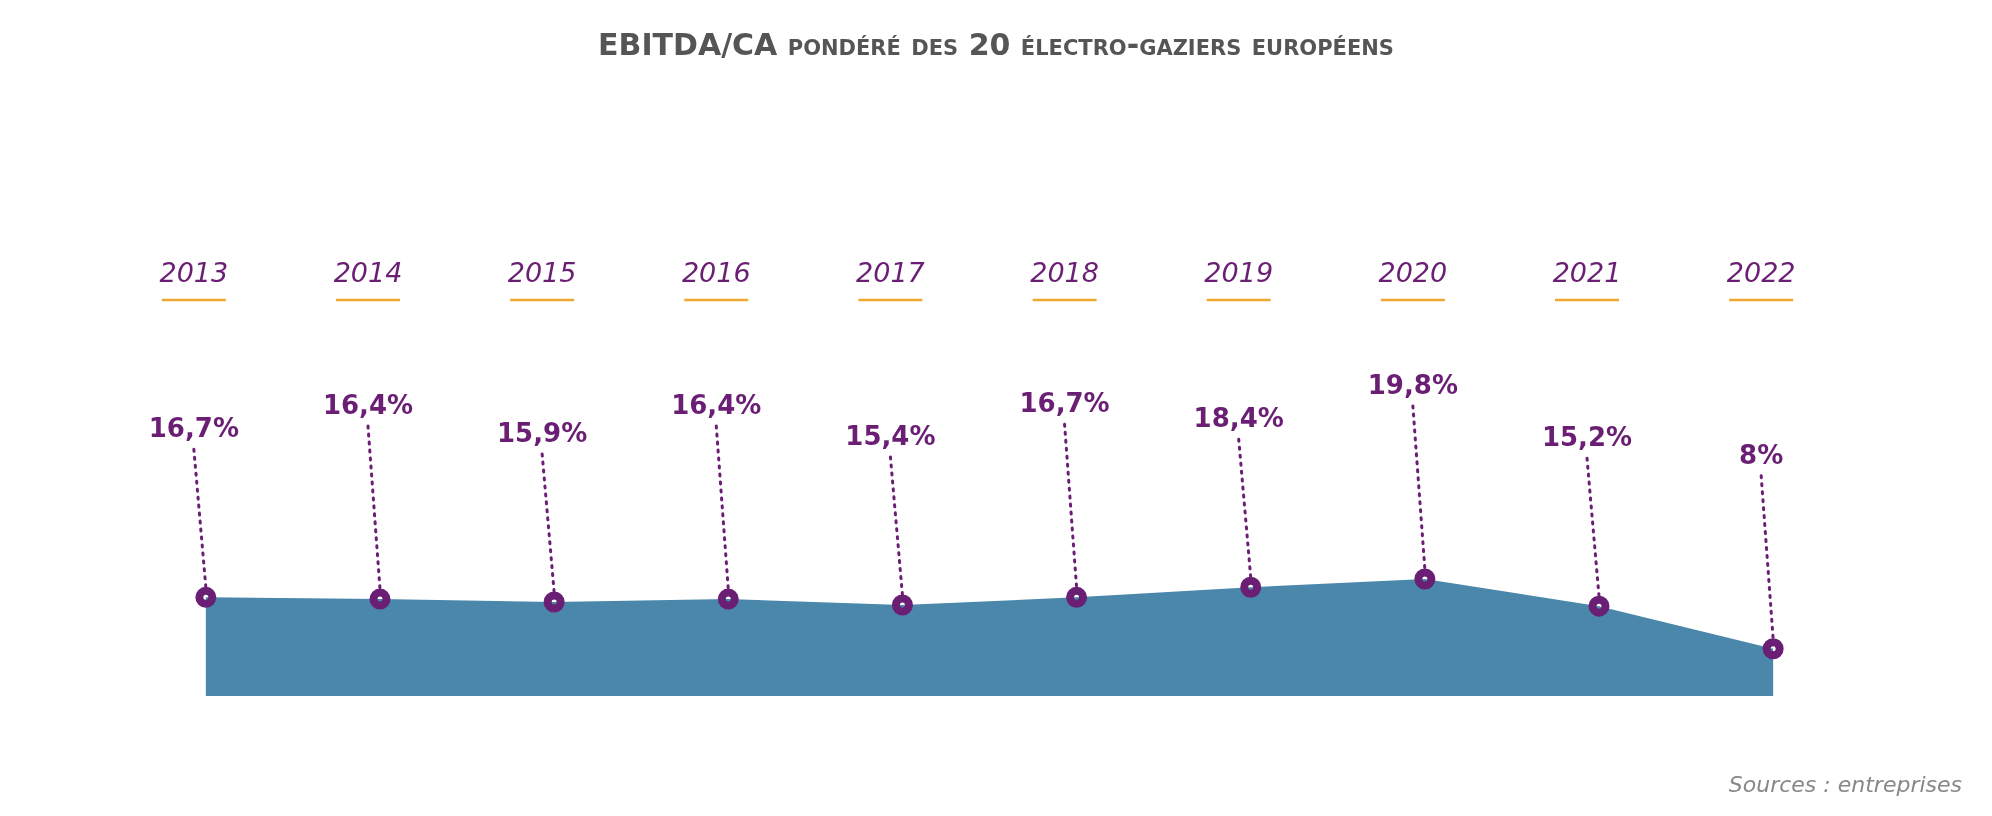  I want to click on x-tick-label: 2014, so click(368, 272).